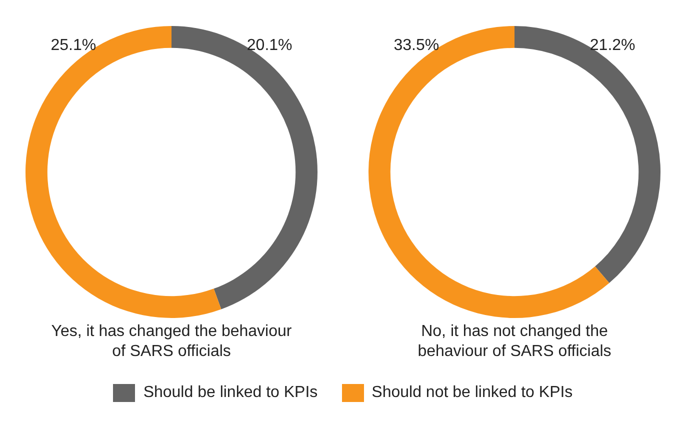 Image resolution: width=686 pixels, height=442 pixels. I want to click on data-label: 33.5%, so click(417, 45).